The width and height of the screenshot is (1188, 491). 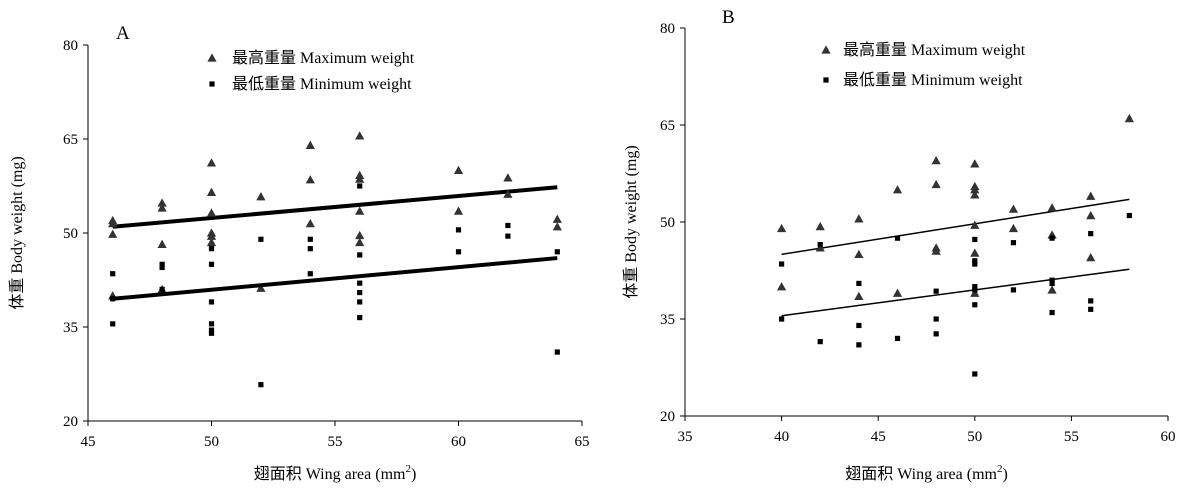 What do you see at coordinates (70, 46) in the screenshot?
I see `y-tick-label: 80` at bounding box center [70, 46].